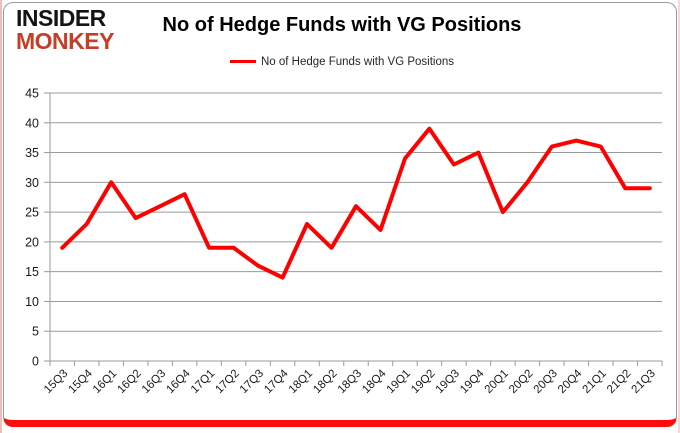  What do you see at coordinates (546, 382) in the screenshot?
I see `x-axis-label: 20Q3` at bounding box center [546, 382].